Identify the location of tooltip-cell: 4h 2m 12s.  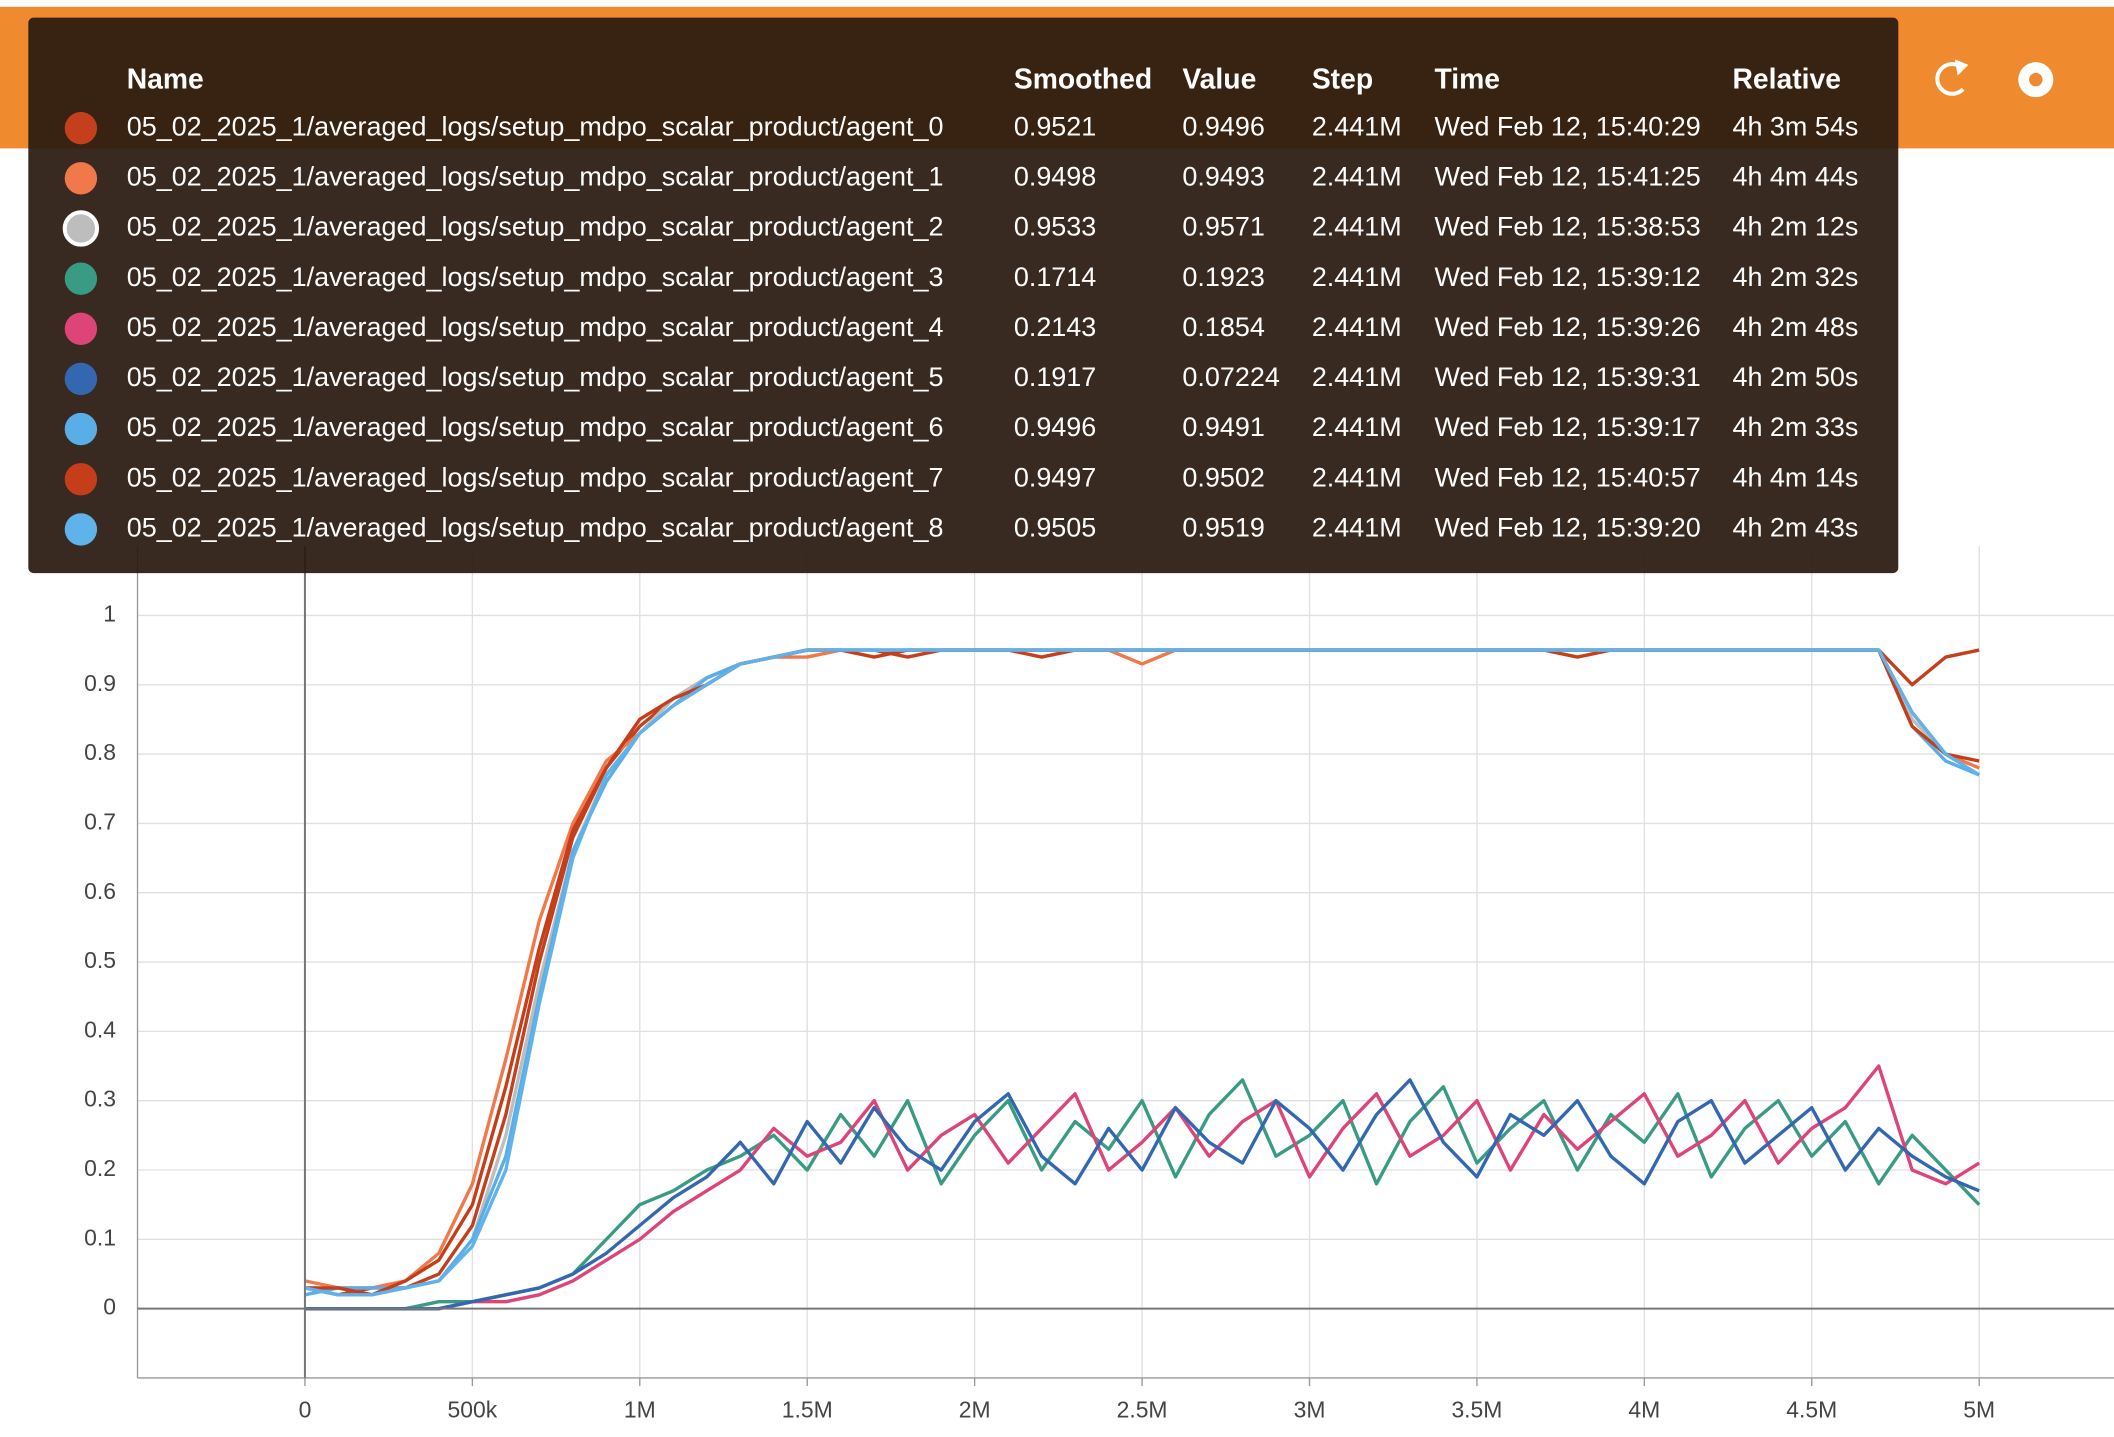
(1795, 227).